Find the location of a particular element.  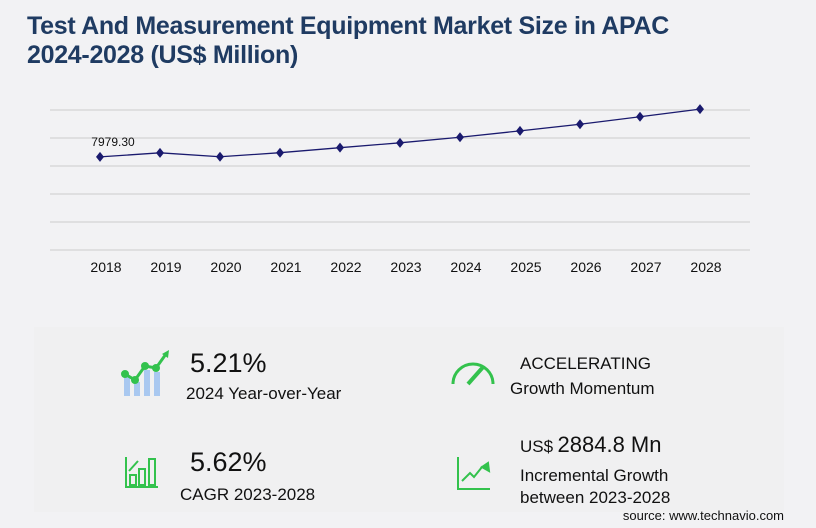

x-tick-label: 2024 is located at coordinates (465, 267).